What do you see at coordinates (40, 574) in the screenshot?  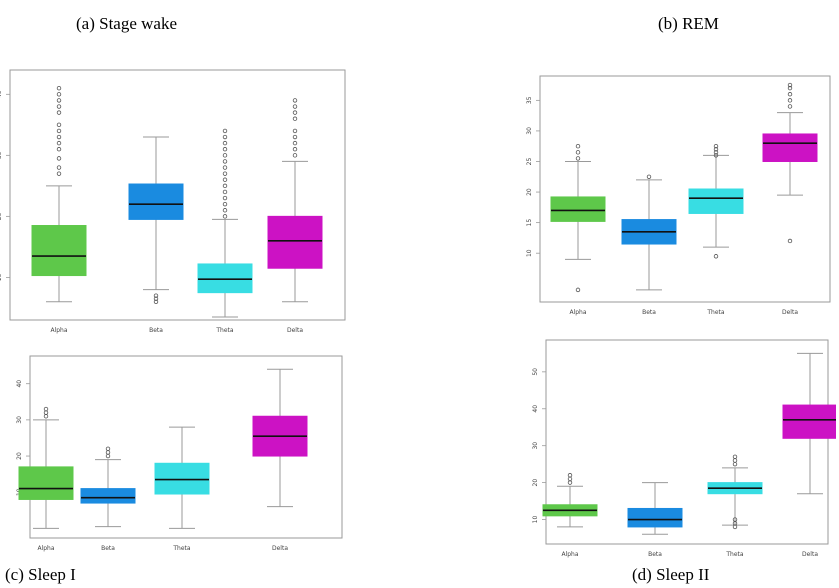 I see `caption-sleep-1: (c) Sleep I` at bounding box center [40, 574].